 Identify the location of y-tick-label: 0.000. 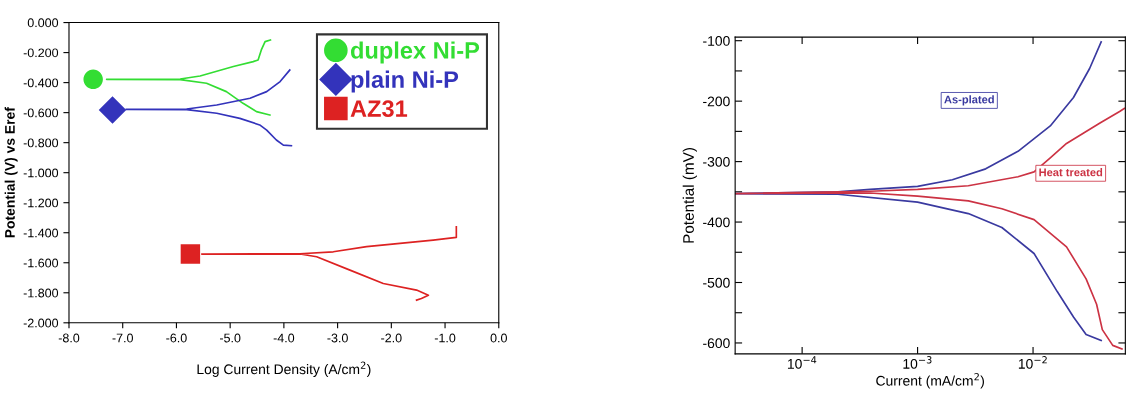
(43, 23).